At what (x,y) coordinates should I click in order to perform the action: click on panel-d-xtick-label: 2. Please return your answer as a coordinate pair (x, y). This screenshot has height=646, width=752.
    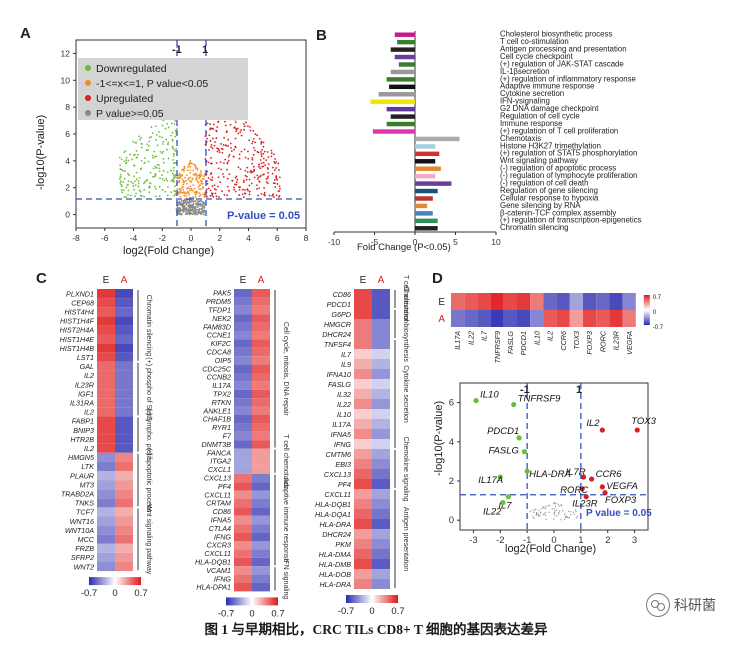
    Looking at the image, I should click on (607, 540).